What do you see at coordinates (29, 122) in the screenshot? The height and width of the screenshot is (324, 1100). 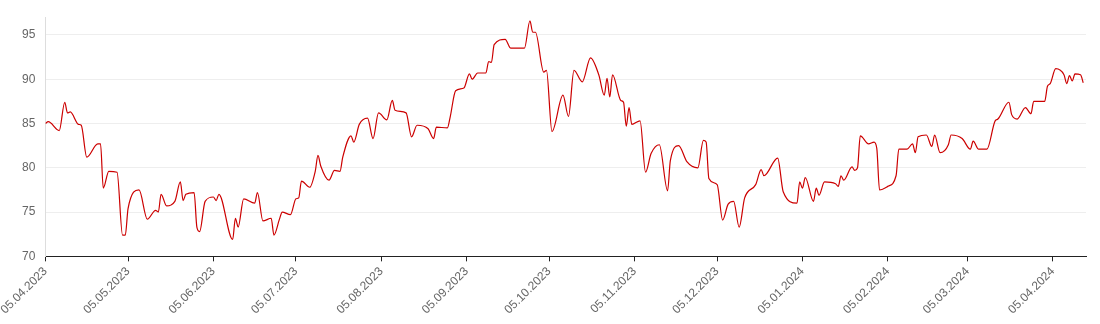 I see `y-tick-label: 85` at bounding box center [29, 122].